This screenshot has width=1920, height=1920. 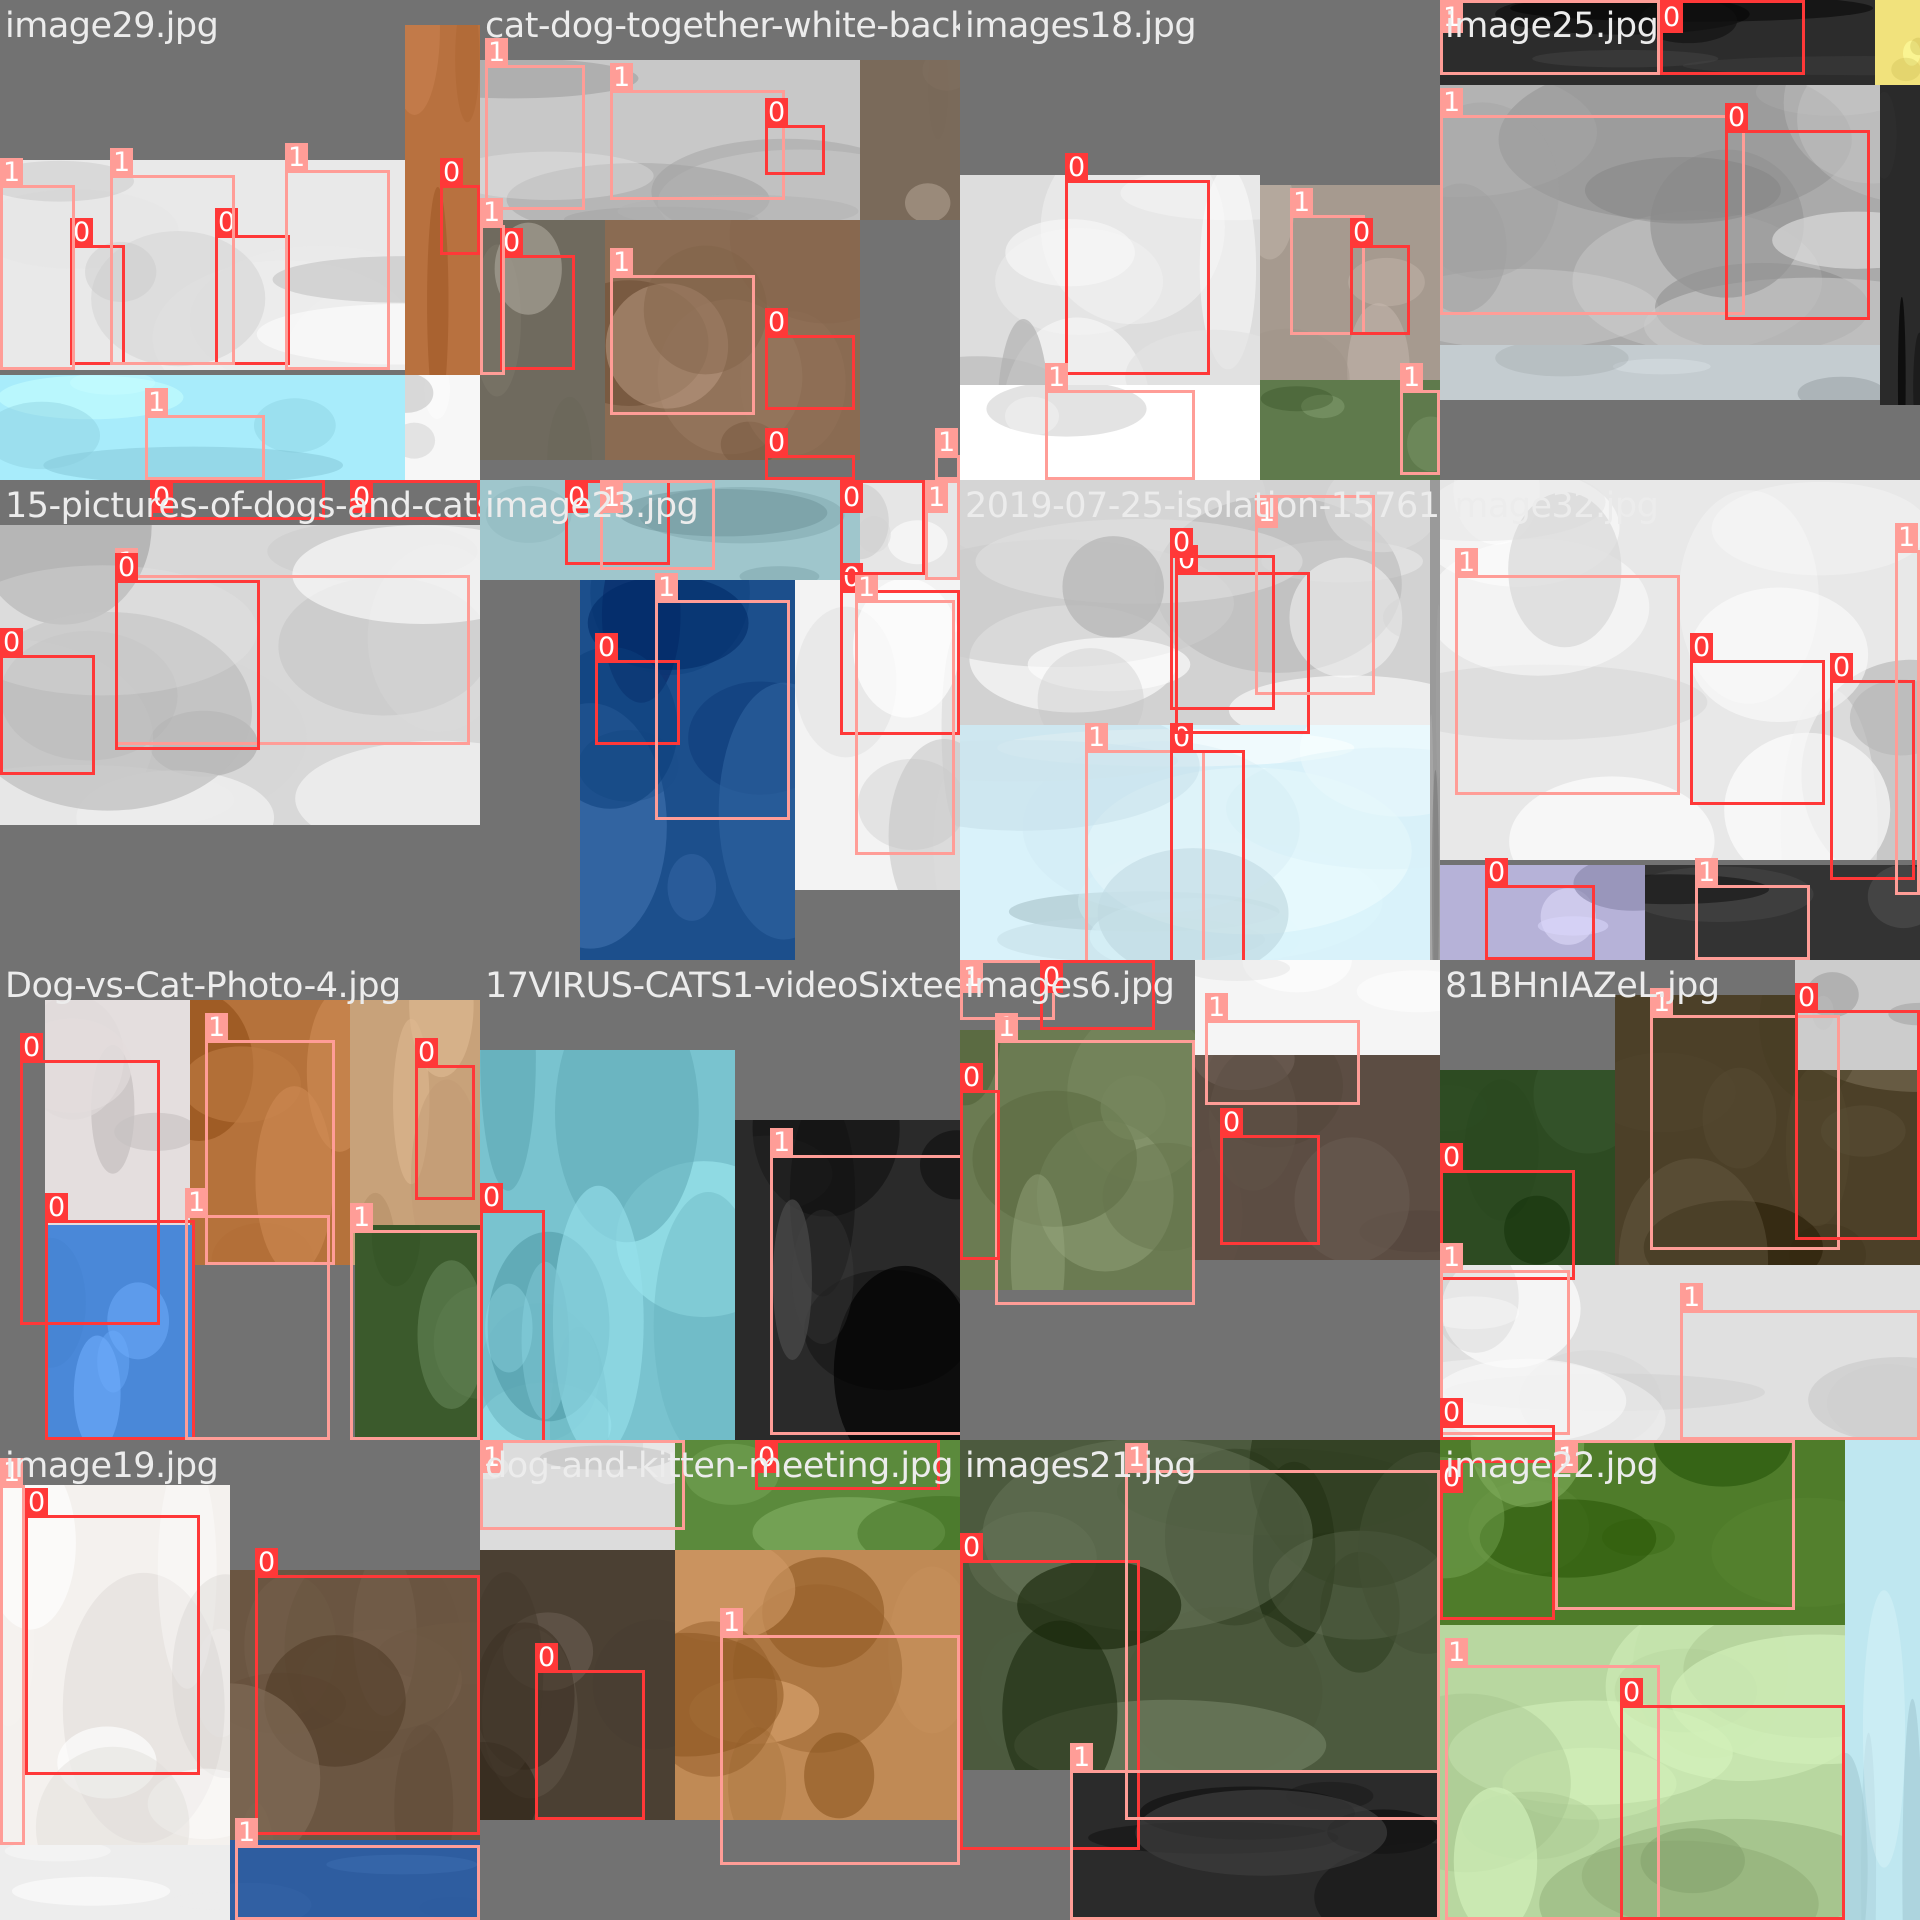 What do you see at coordinates (1081, 26) in the screenshot?
I see `tile-filename-label: images18.jpg` at bounding box center [1081, 26].